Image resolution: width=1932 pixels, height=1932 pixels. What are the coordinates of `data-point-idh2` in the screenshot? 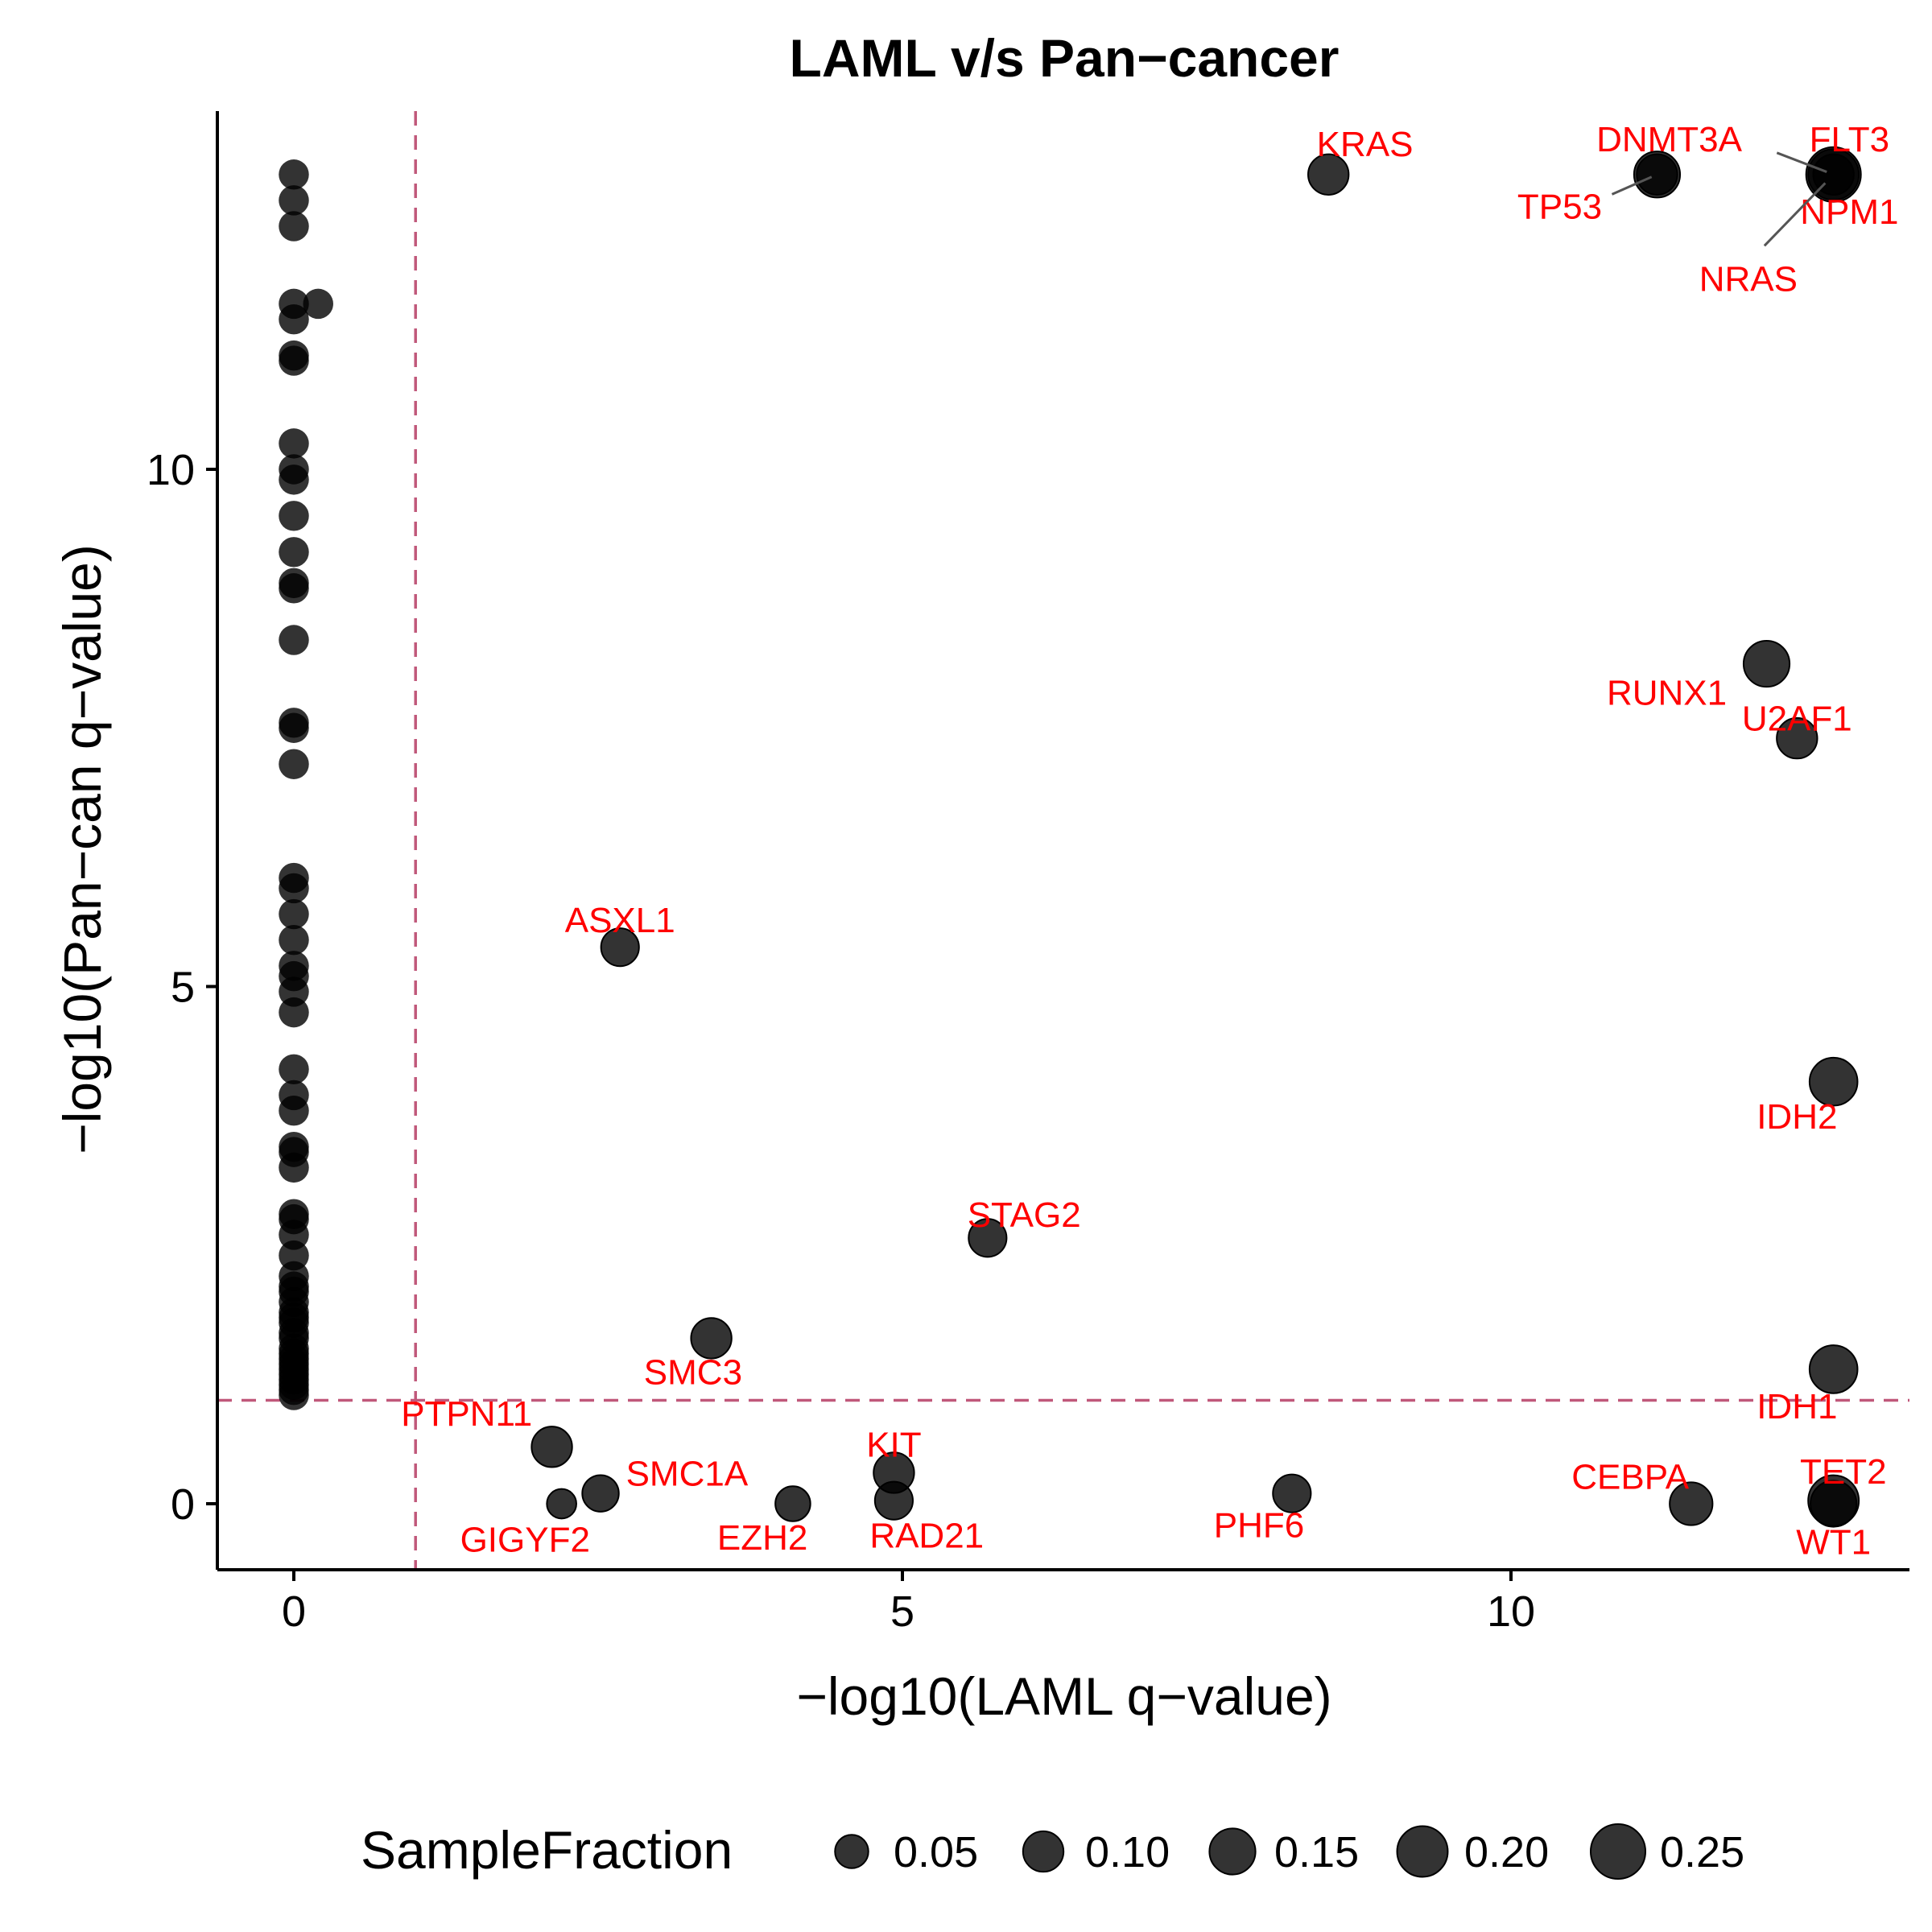 It's located at (1833, 1081).